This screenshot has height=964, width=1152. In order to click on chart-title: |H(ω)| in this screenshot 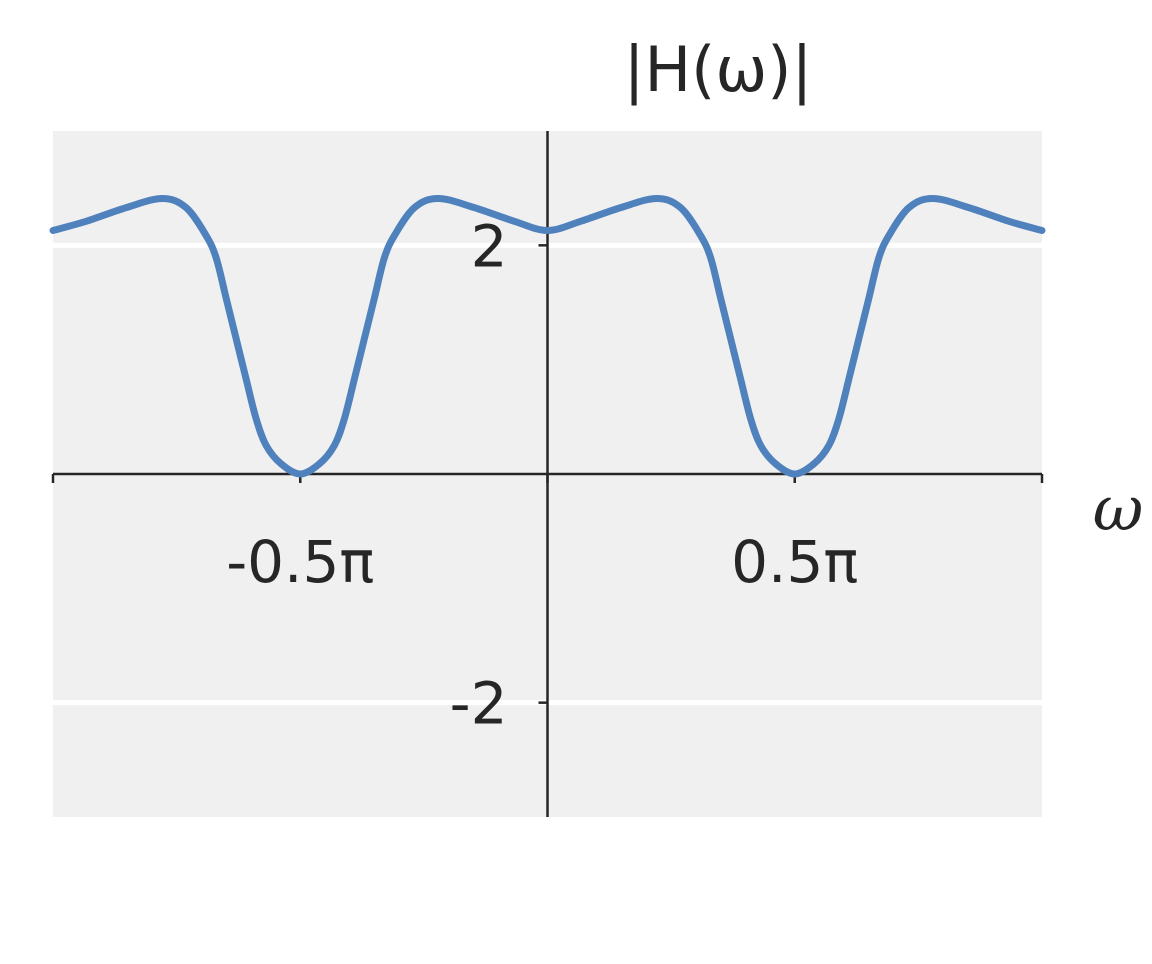, I will do `click(718, 70)`.